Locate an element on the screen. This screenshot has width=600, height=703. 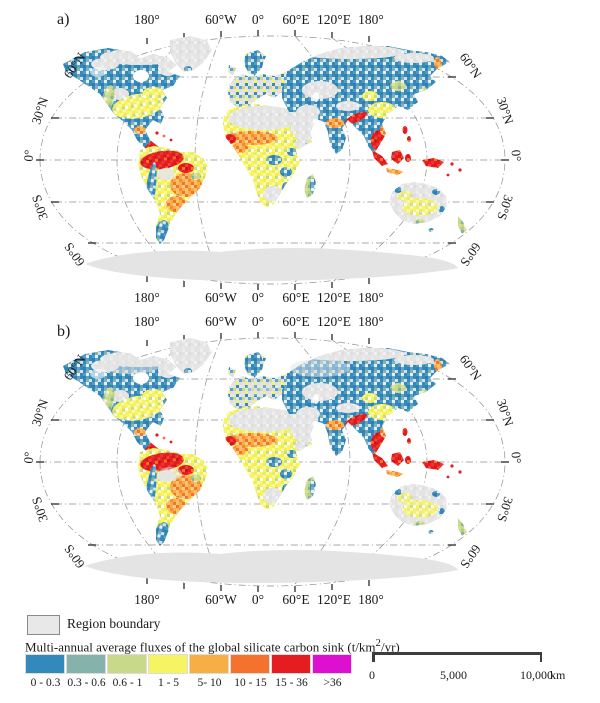
ramp-label-3: 0.6 - 1 is located at coordinates (127, 683).